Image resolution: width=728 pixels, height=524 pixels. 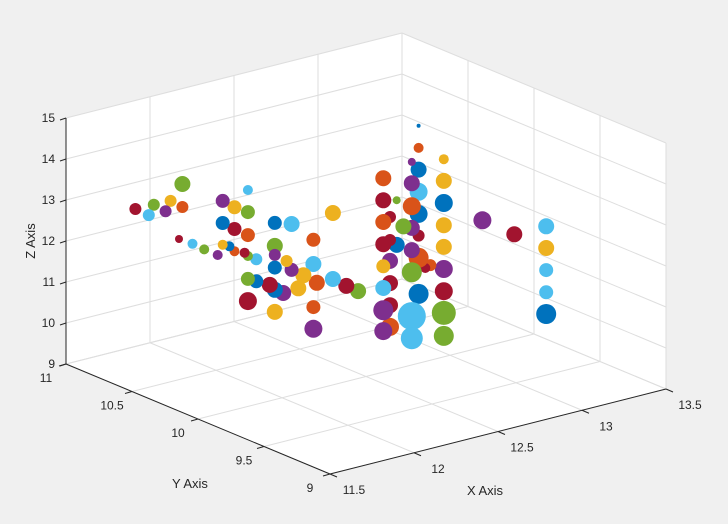 I want to click on z-tick-label: 9, so click(x=51, y=364).